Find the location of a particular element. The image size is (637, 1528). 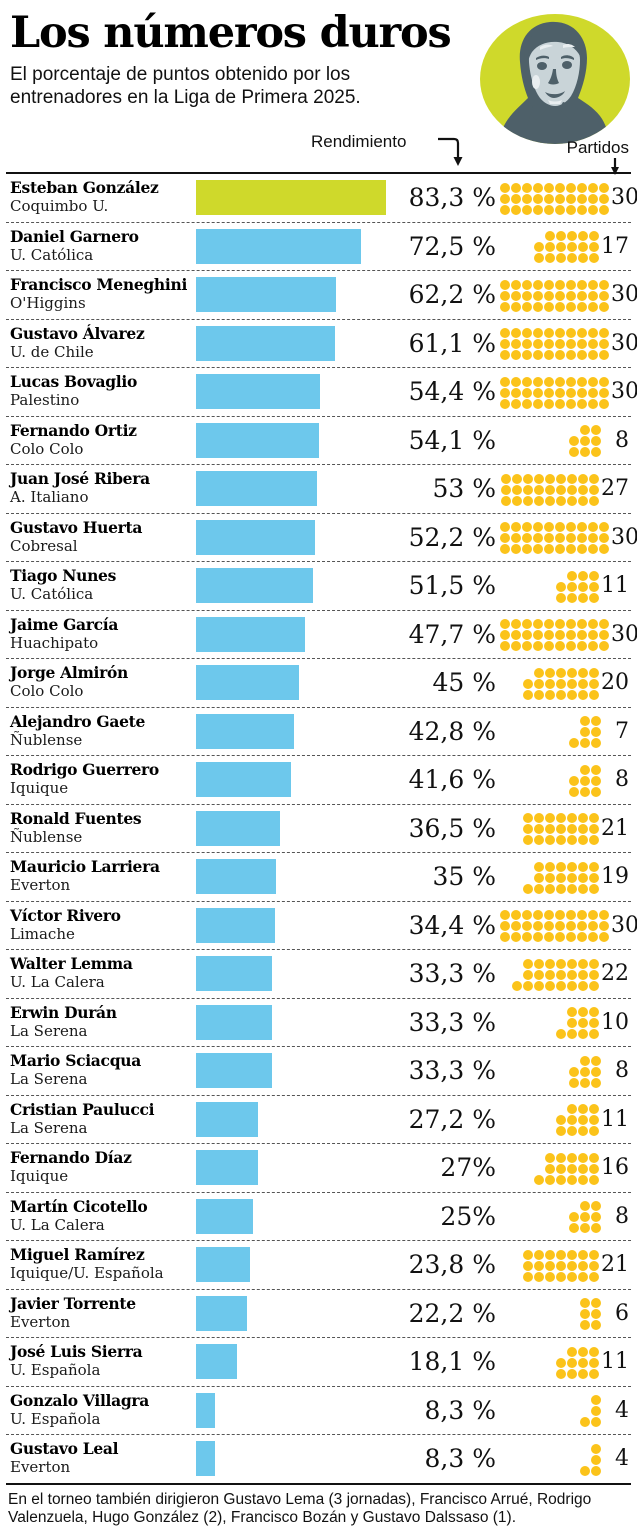

performance-value: 52,2 % is located at coordinates (446, 537).